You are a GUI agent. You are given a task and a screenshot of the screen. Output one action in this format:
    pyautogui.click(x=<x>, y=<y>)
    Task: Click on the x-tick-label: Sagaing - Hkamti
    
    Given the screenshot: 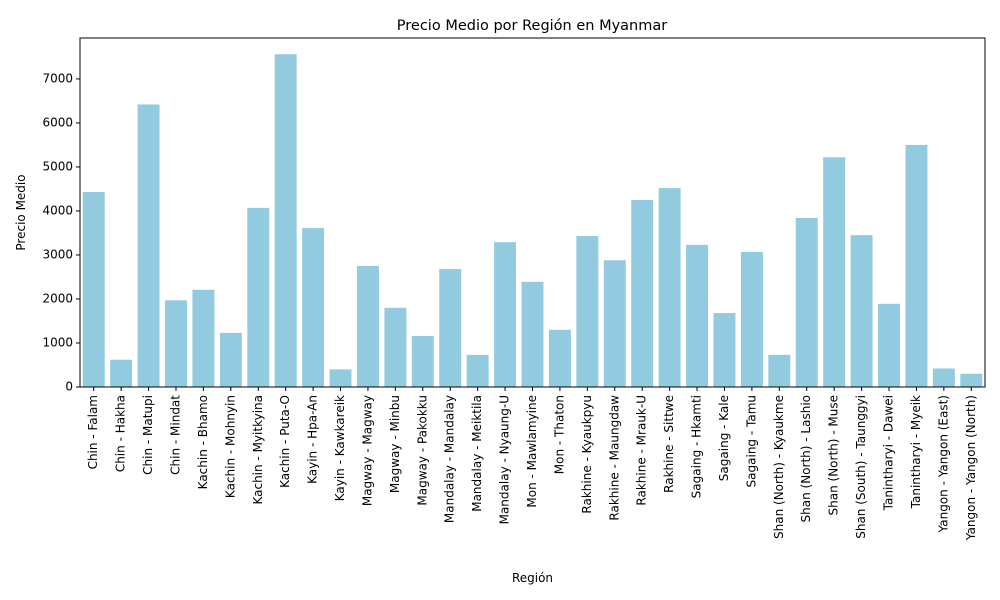 What is the action you would take?
    pyautogui.click(x=697, y=446)
    